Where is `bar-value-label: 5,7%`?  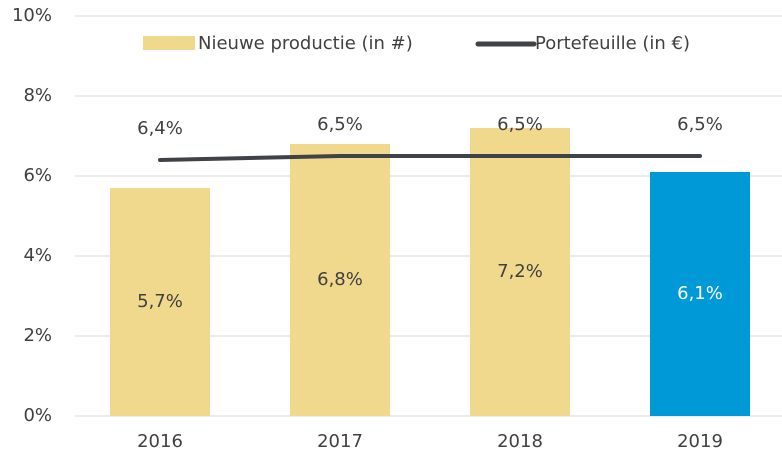 bar-value-label: 5,7% is located at coordinates (160, 301).